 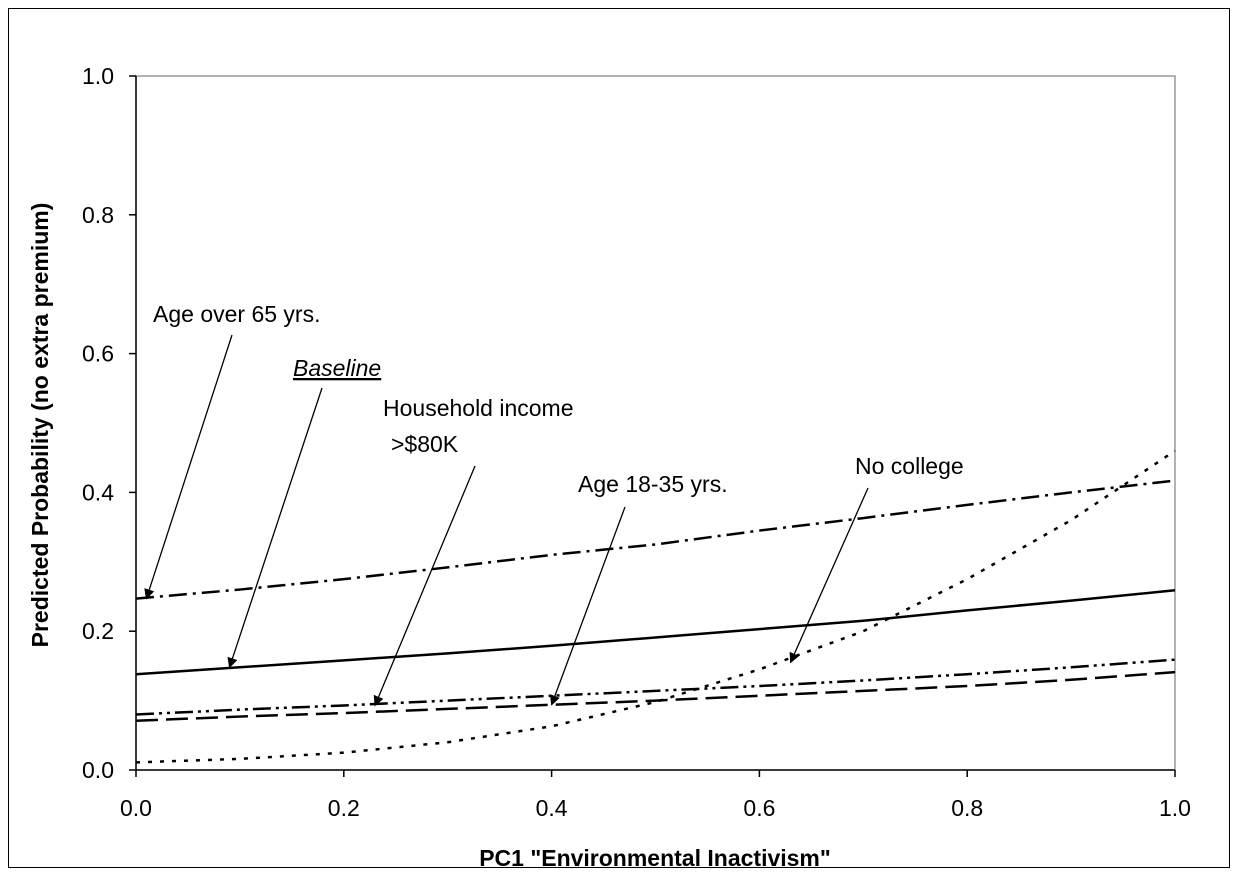 What do you see at coordinates (98, 215) in the screenshot?
I see `y-tick-label: 0.8` at bounding box center [98, 215].